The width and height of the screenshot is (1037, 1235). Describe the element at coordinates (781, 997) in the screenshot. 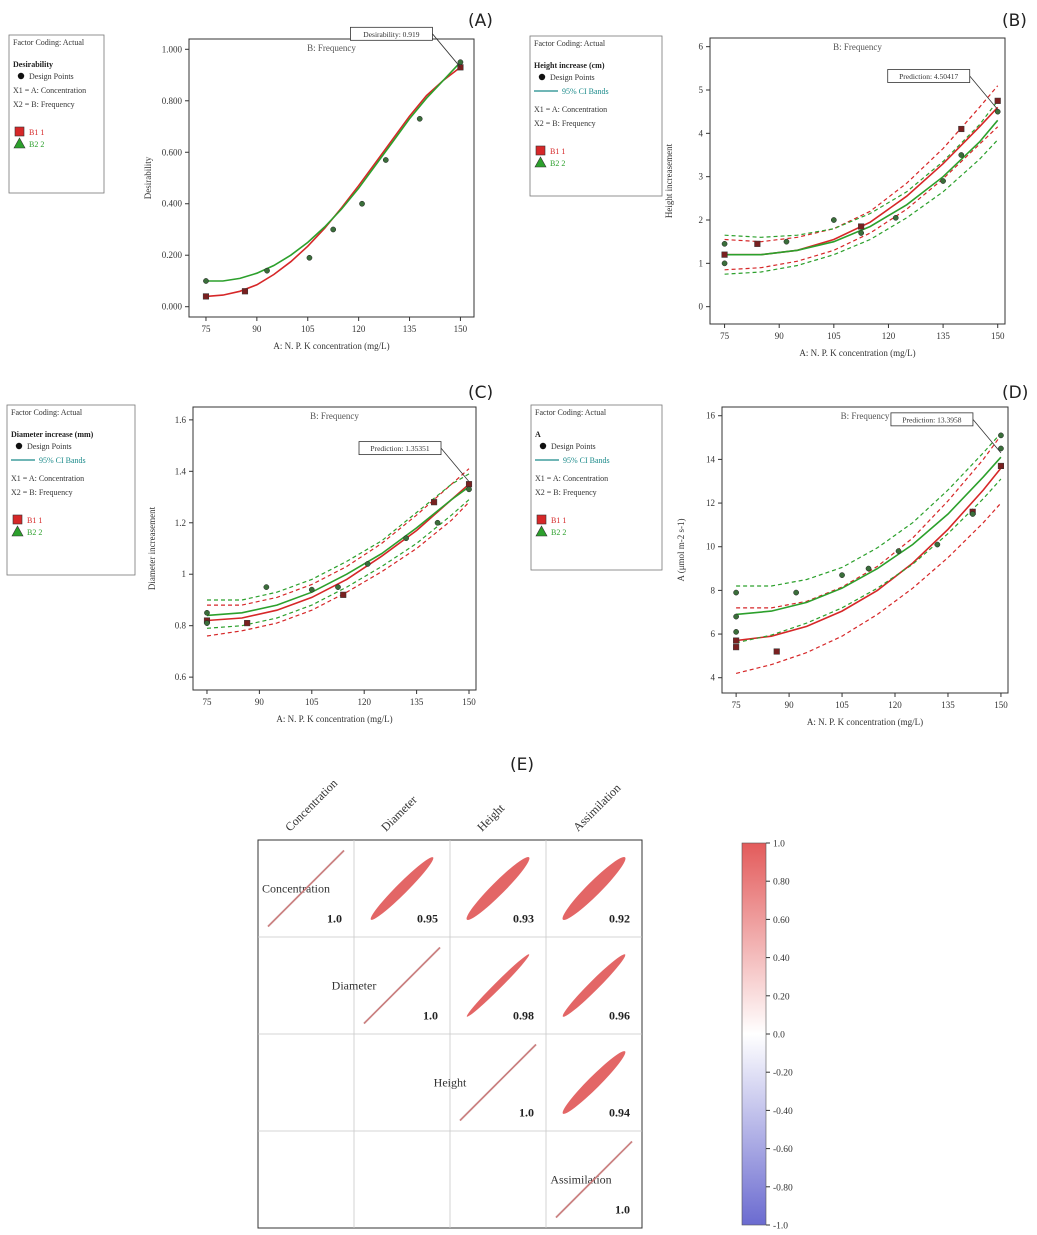

I see `colorbar-tick-label: 0.20` at that location.